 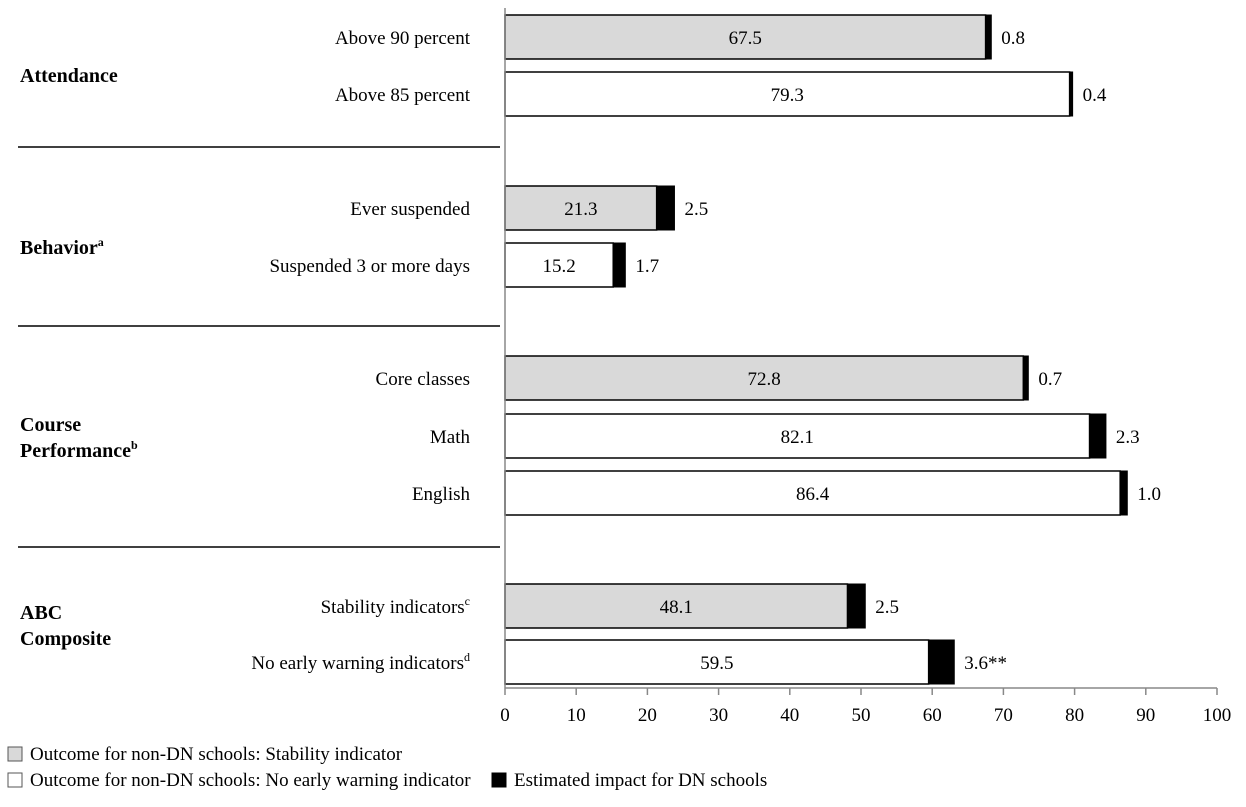 I want to click on impact-value-label: 3.6**, so click(x=985, y=663).